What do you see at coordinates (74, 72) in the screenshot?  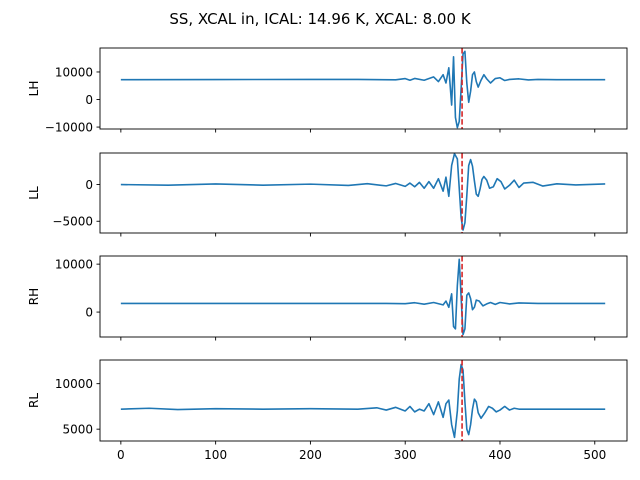 I see `lh-ytick-label: 10000` at bounding box center [74, 72].